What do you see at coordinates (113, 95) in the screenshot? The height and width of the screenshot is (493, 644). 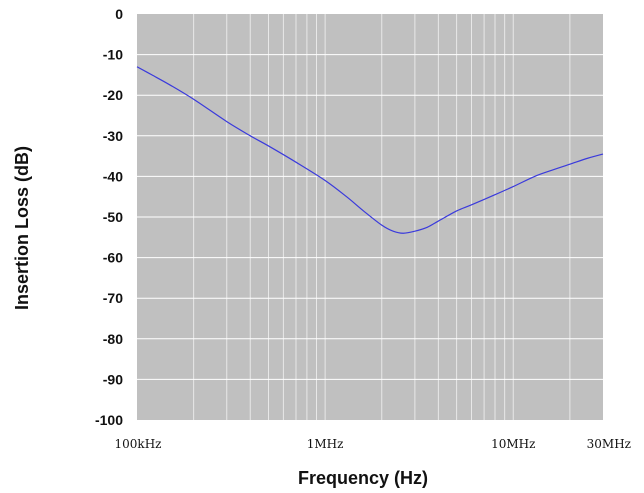 I see `y-tick-label: -20` at bounding box center [113, 95].